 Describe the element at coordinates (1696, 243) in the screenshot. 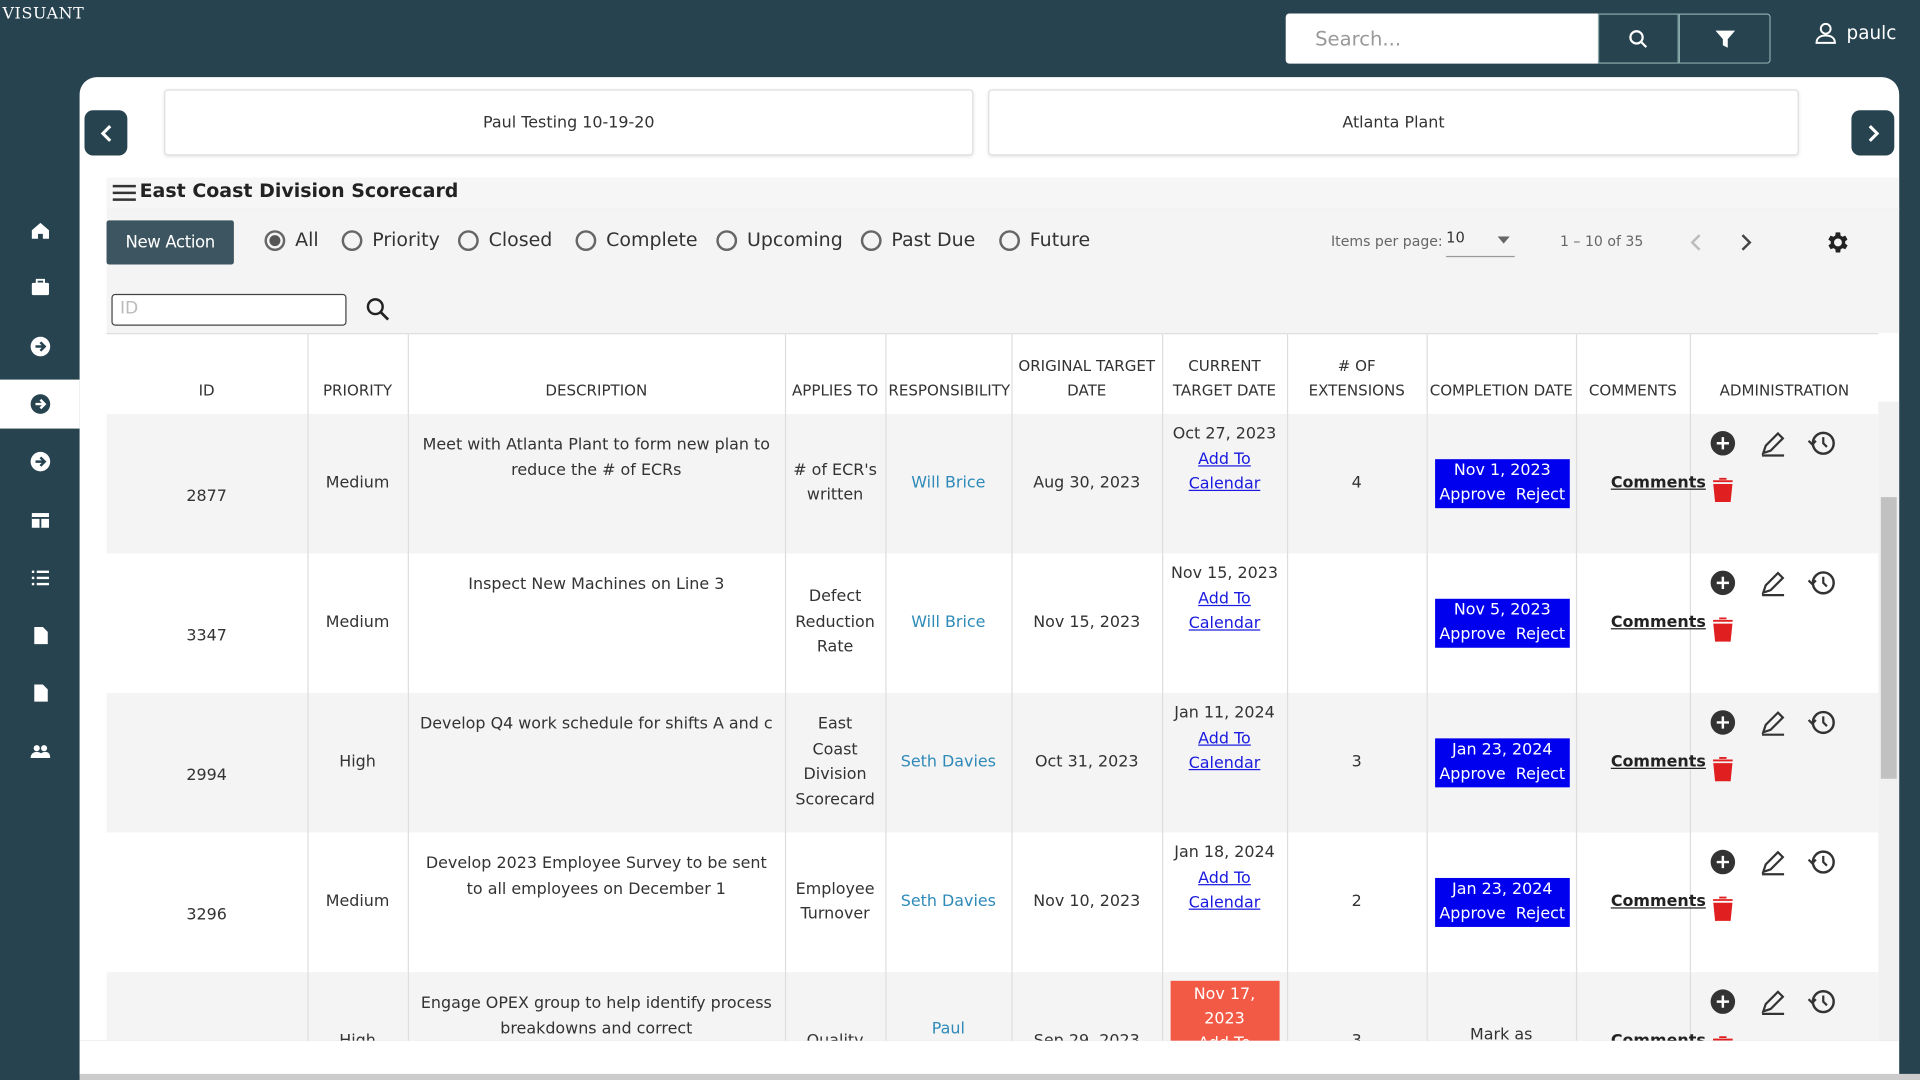

I see `prev-page` at that location.